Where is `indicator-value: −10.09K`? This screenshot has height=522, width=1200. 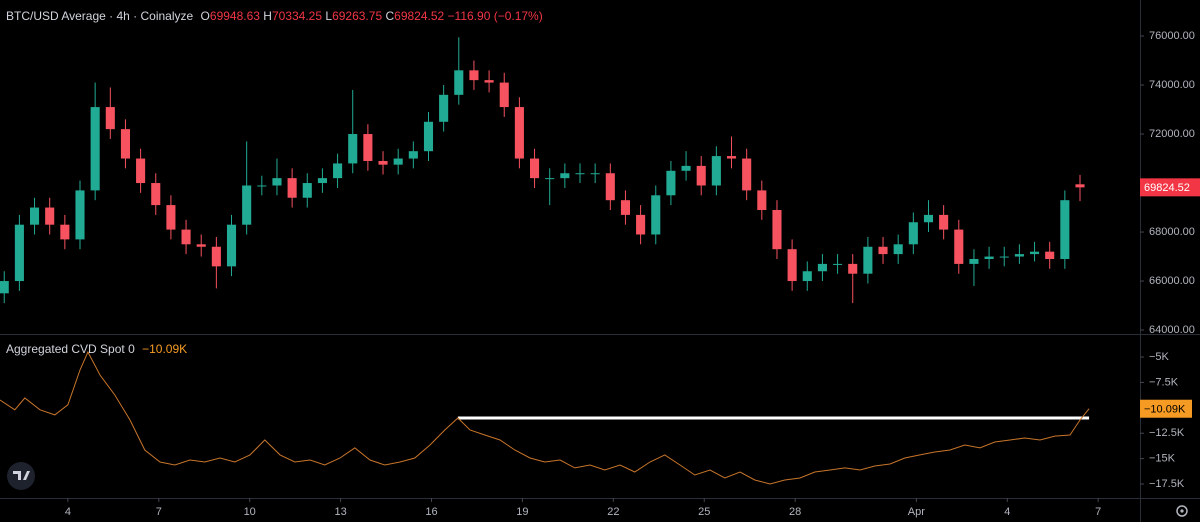
indicator-value: −10.09K is located at coordinates (164, 349).